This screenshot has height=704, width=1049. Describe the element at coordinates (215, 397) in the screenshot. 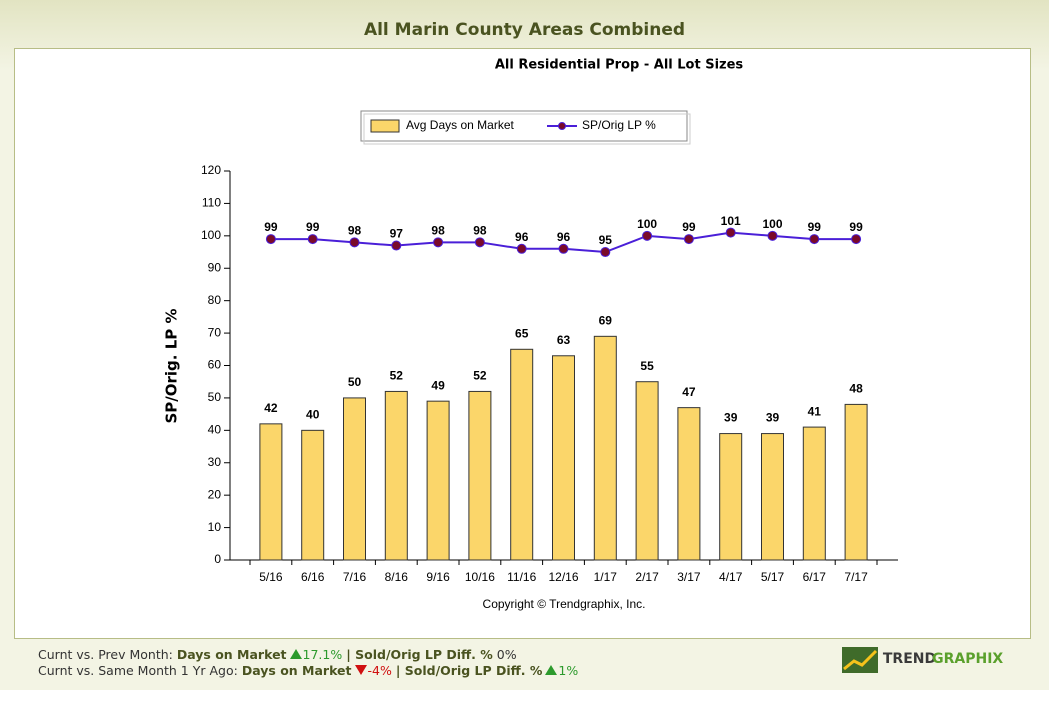

I see `y-tick-label: 50` at that location.